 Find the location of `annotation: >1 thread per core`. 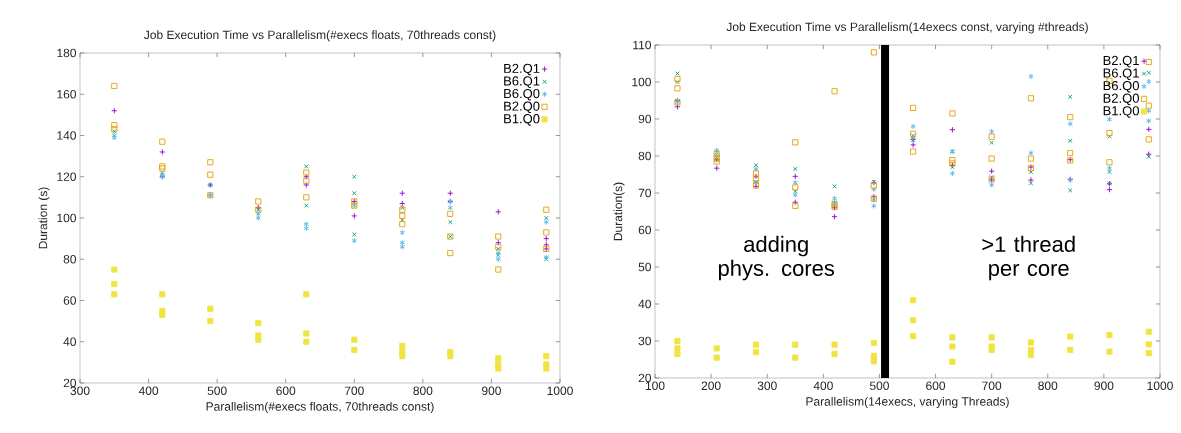

annotation: >1 thread per core is located at coordinates (1028, 258).